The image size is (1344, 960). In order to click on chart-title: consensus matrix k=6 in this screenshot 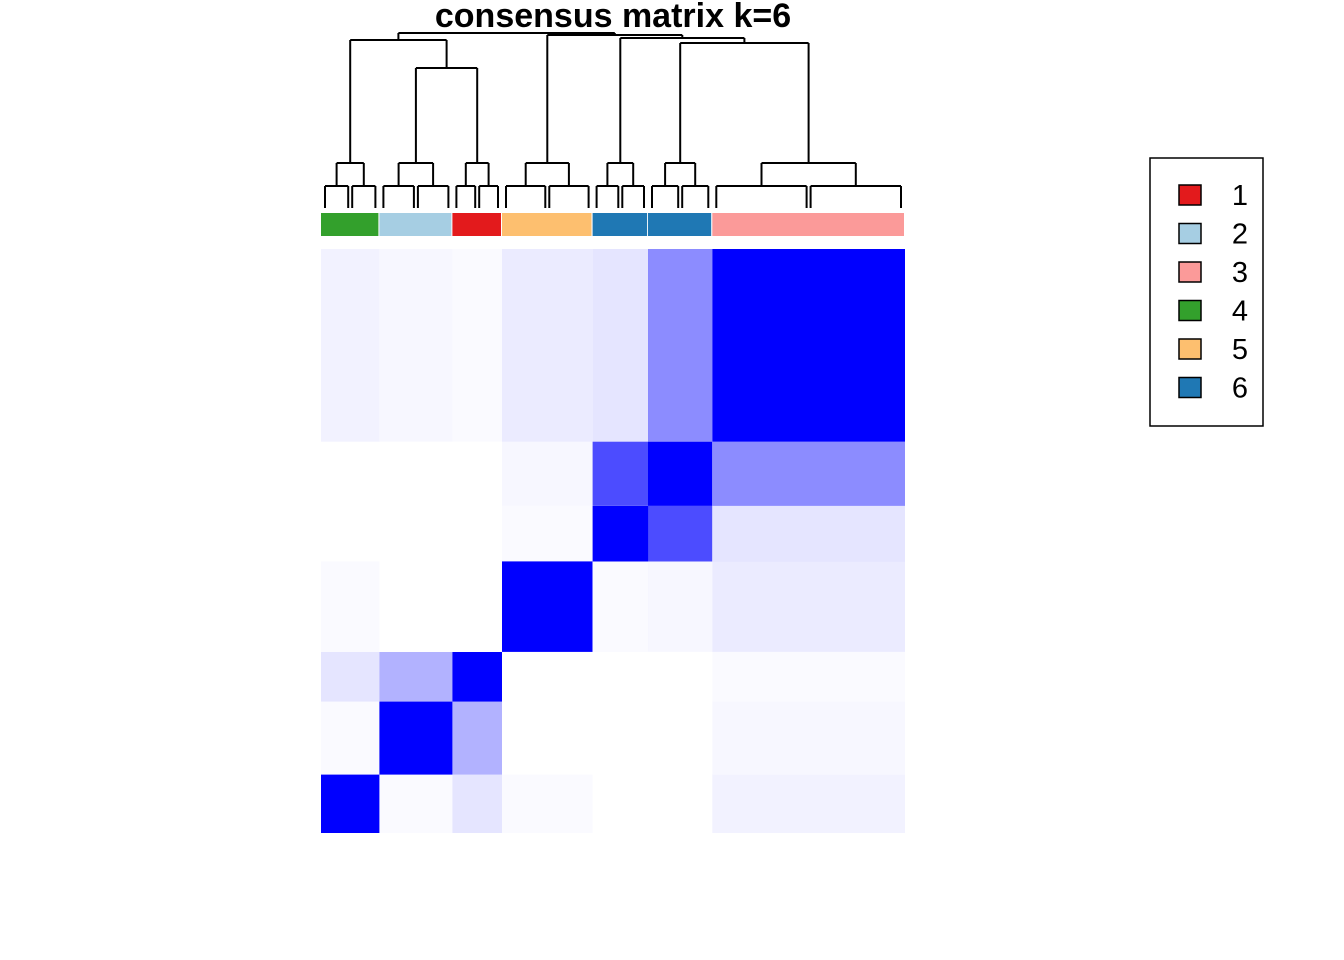, I will do `click(613, 17)`.